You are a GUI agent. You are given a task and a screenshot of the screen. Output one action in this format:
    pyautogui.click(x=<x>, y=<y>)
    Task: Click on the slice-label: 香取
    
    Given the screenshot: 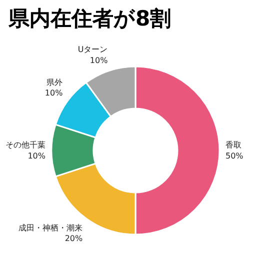 What is the action you would take?
    pyautogui.click(x=234, y=145)
    